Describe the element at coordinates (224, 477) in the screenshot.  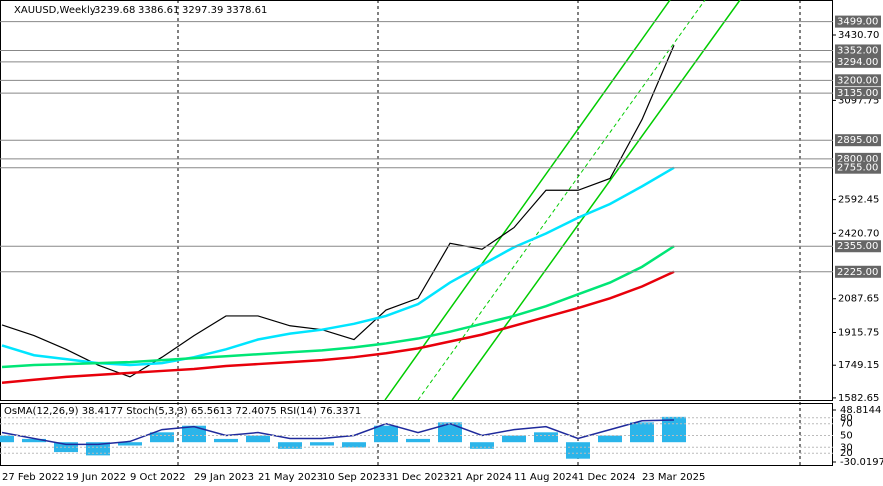
I see `x-tick-label: 29 Jan 2023` at that location.